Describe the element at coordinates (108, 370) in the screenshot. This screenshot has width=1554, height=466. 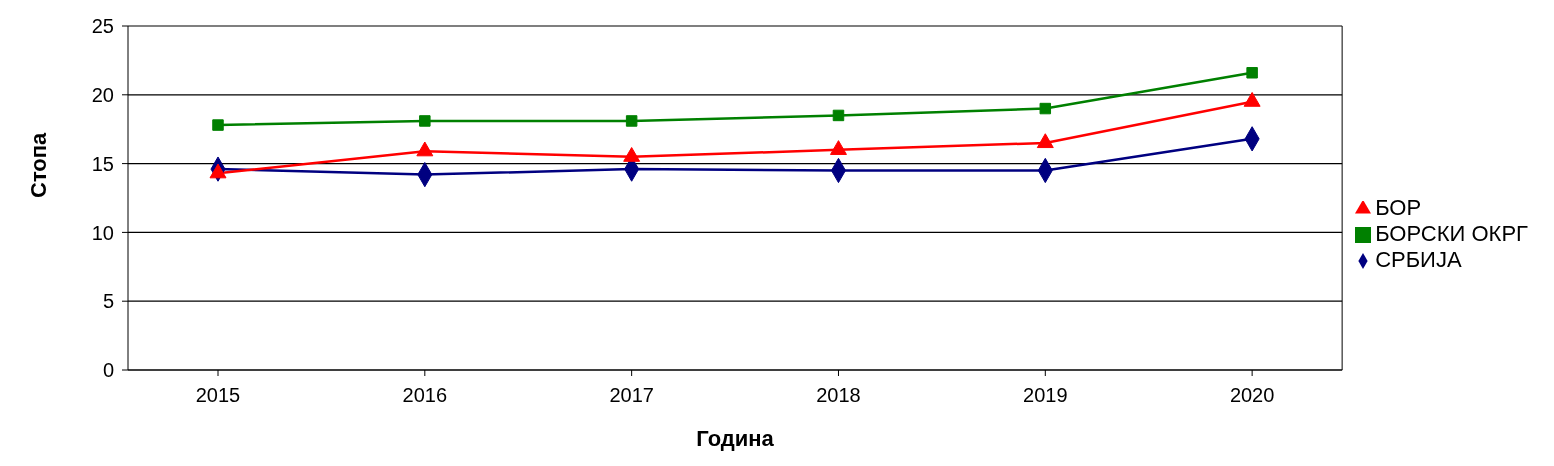
I see `y-tick-label: 0` at that location.